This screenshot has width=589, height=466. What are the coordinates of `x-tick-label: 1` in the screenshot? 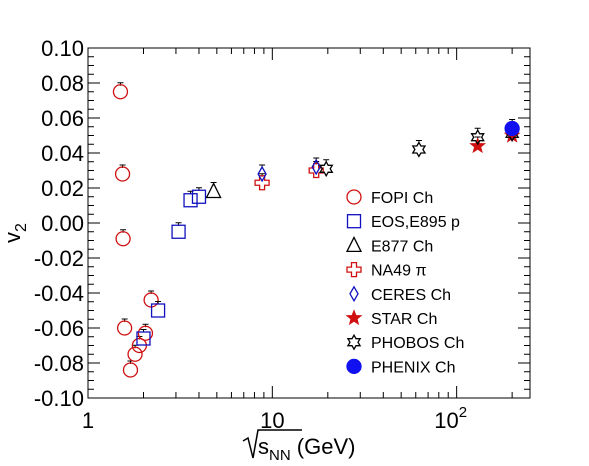 It's located at (88, 420).